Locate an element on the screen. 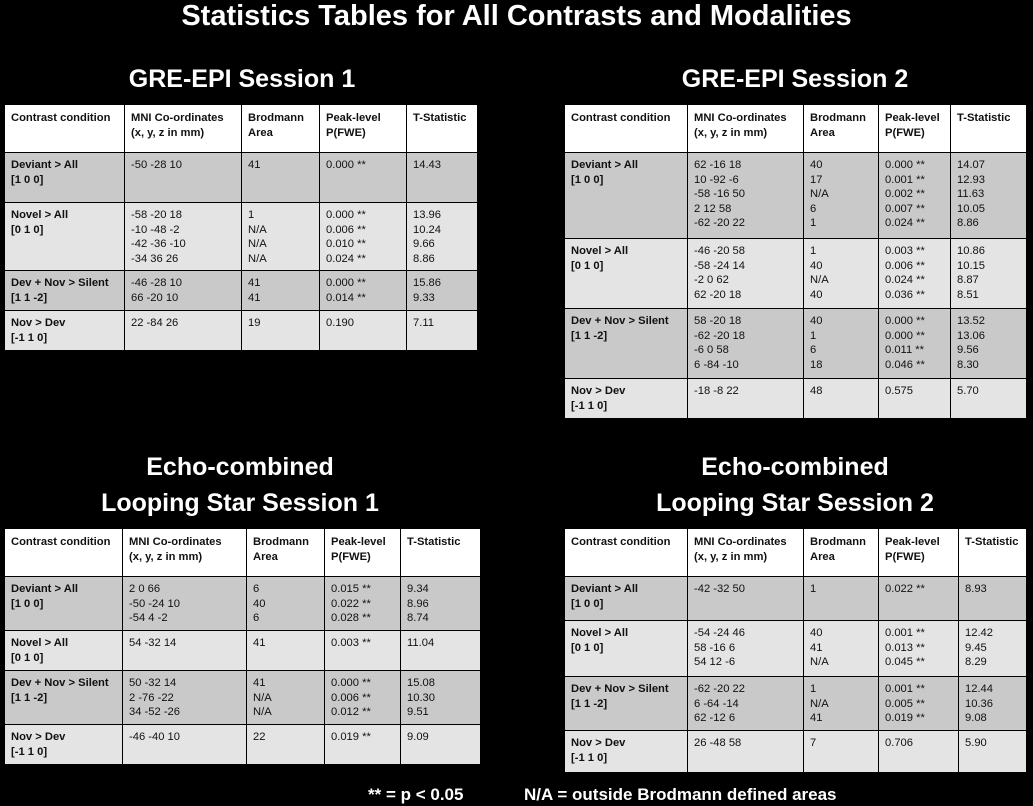 The height and width of the screenshot is (806, 1033). cell-line: -62 -20 18 is located at coordinates (719, 335).